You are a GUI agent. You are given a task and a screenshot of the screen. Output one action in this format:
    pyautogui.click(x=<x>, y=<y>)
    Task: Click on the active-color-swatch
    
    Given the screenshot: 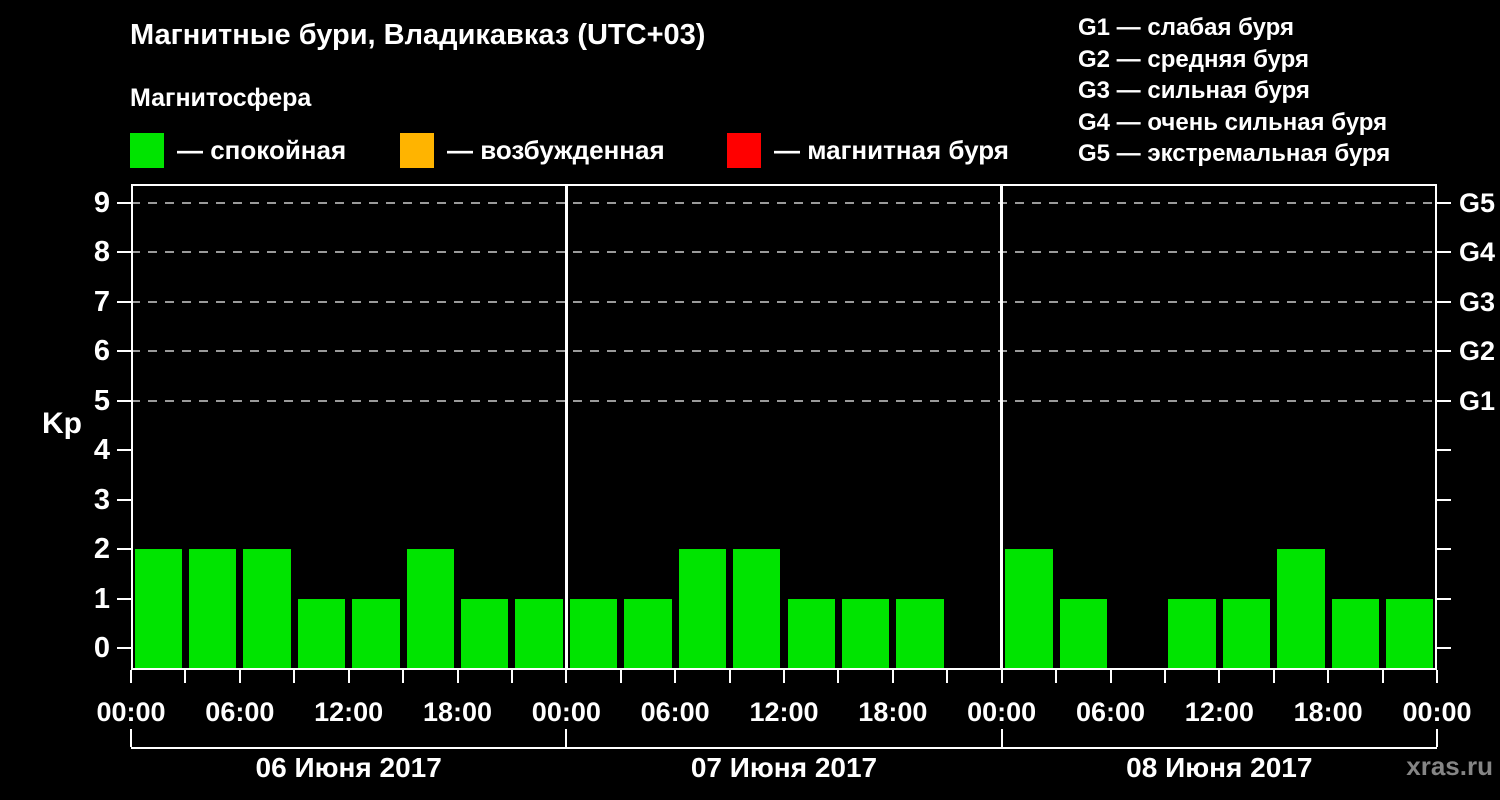 What is the action you would take?
    pyautogui.click(x=417, y=150)
    